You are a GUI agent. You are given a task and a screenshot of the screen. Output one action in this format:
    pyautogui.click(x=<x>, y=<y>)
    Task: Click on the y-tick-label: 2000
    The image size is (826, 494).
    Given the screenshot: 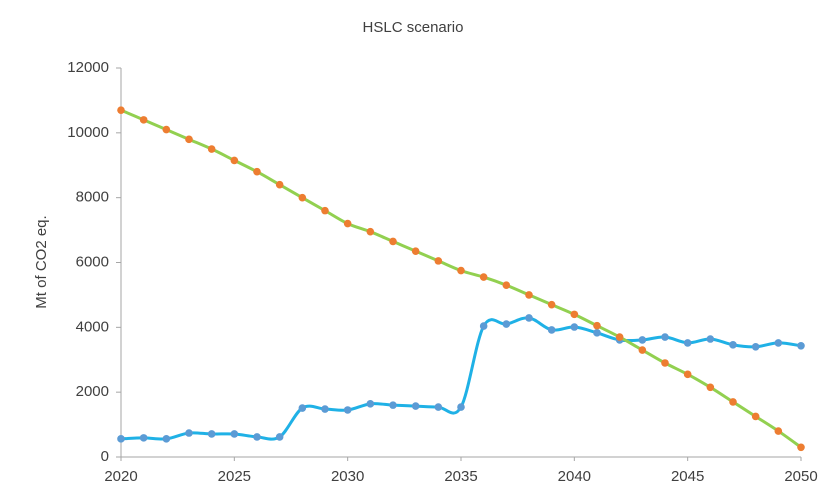 What is the action you would take?
    pyautogui.click(x=92, y=391)
    